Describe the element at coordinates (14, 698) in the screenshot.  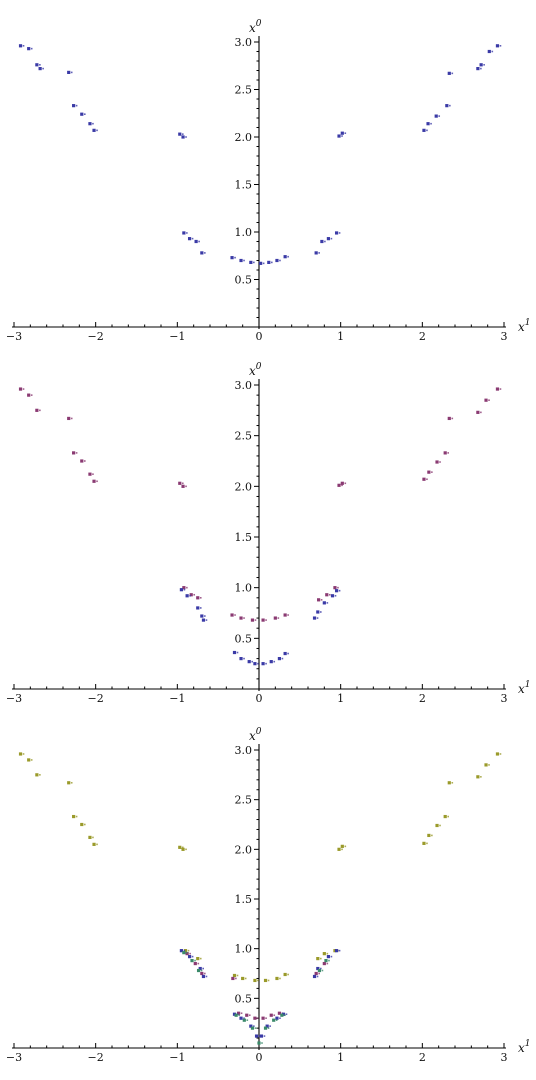
I see `x-tick-label: −3` at that location.